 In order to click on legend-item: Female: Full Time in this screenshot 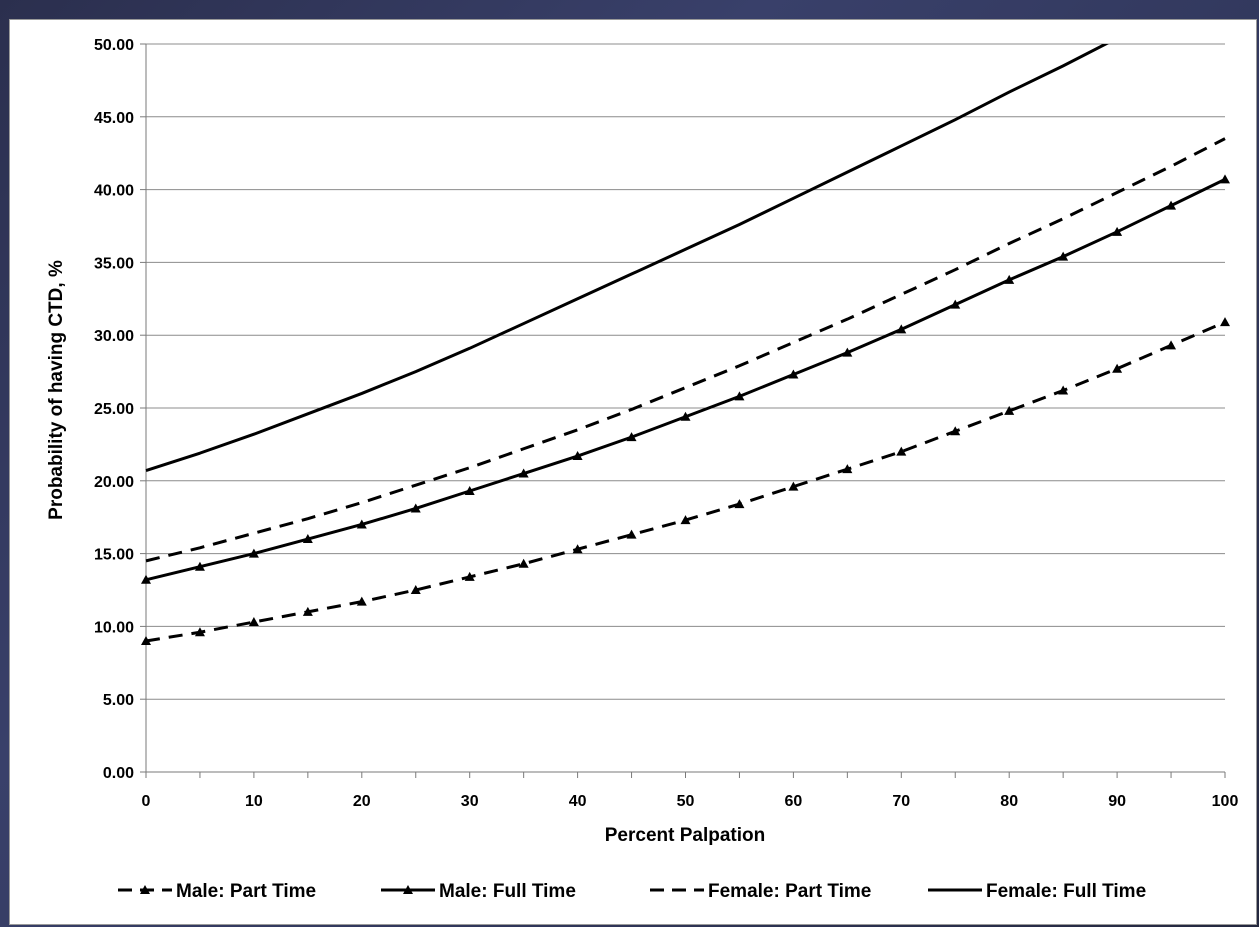, I will do `click(1037, 891)`.